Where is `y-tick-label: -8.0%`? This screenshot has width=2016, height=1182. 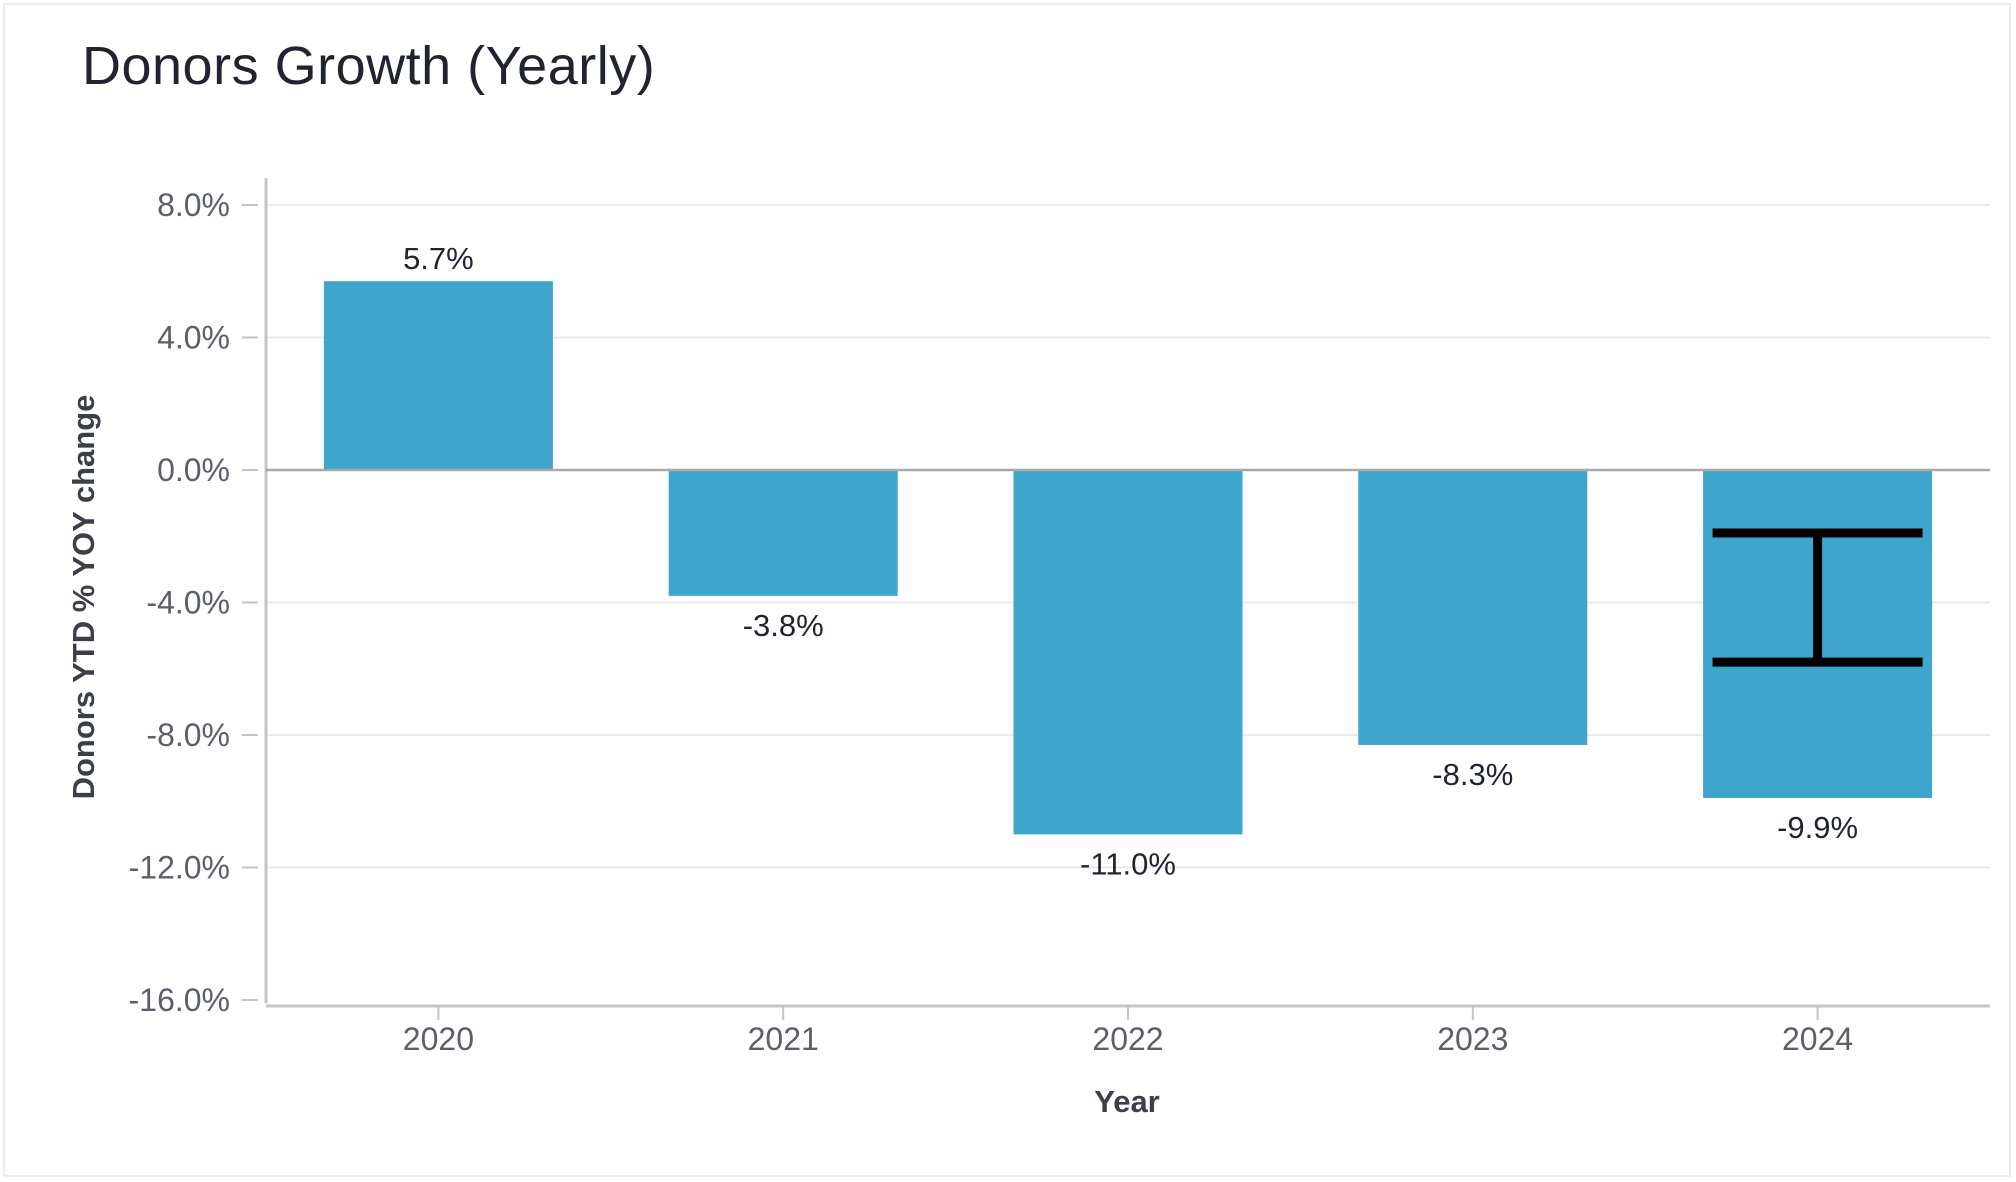 y-tick-label: -8.0% is located at coordinates (188, 735).